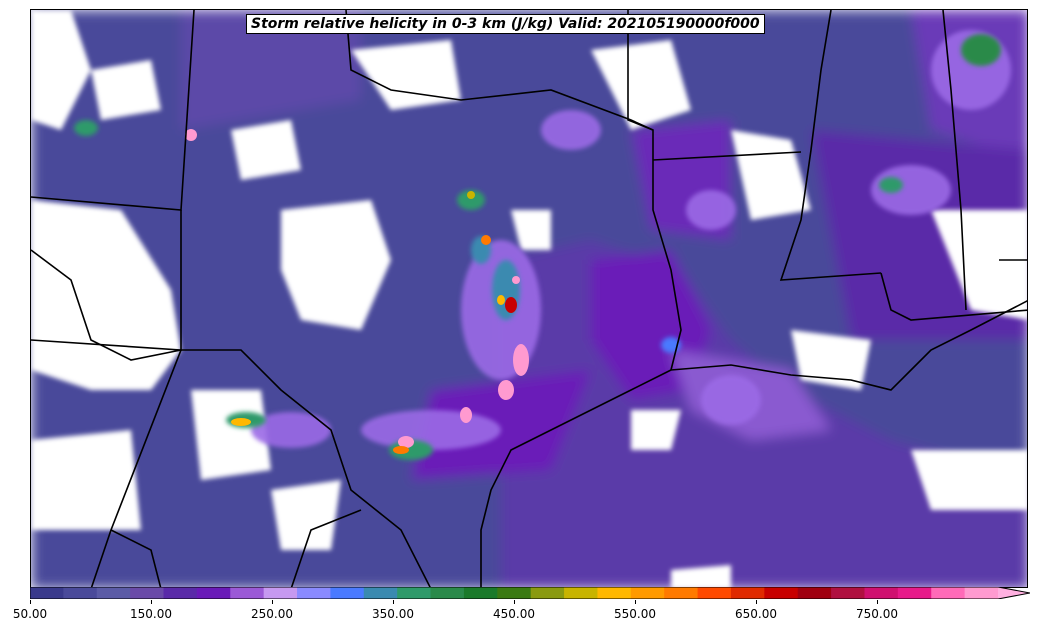 The height and width of the screenshot is (633, 1037). What do you see at coordinates (151, 614) in the screenshot?
I see `colorbar-tick-label: 150.00` at bounding box center [151, 614].